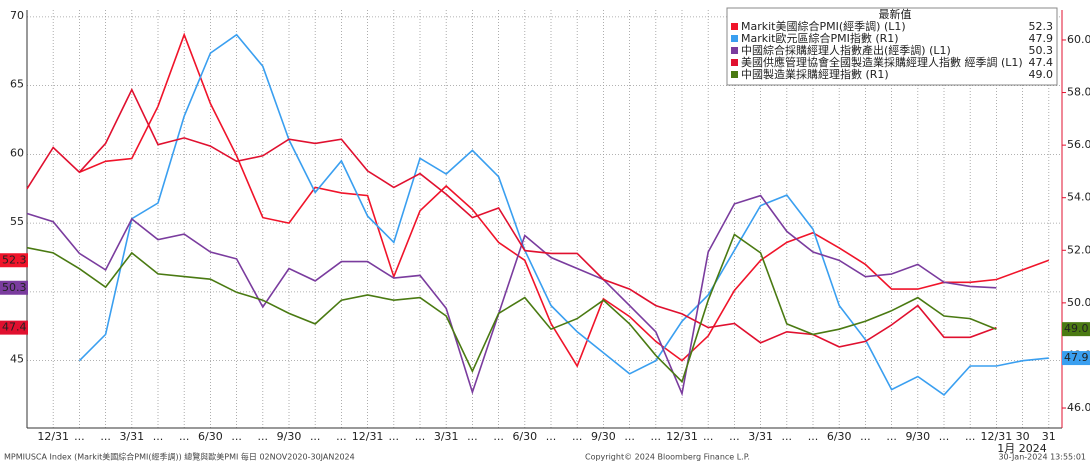  I want to click on x-tick-label: 30, so click(1023, 436).